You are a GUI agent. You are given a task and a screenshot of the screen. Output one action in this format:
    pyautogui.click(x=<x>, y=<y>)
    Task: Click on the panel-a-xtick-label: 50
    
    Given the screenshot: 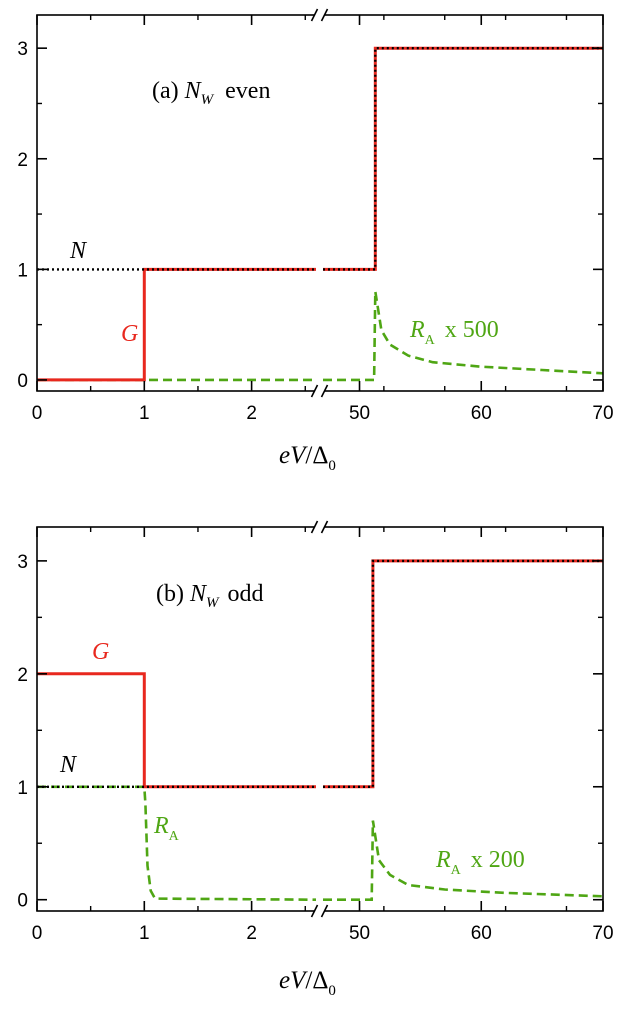 What is the action you would take?
    pyautogui.click(x=359, y=413)
    